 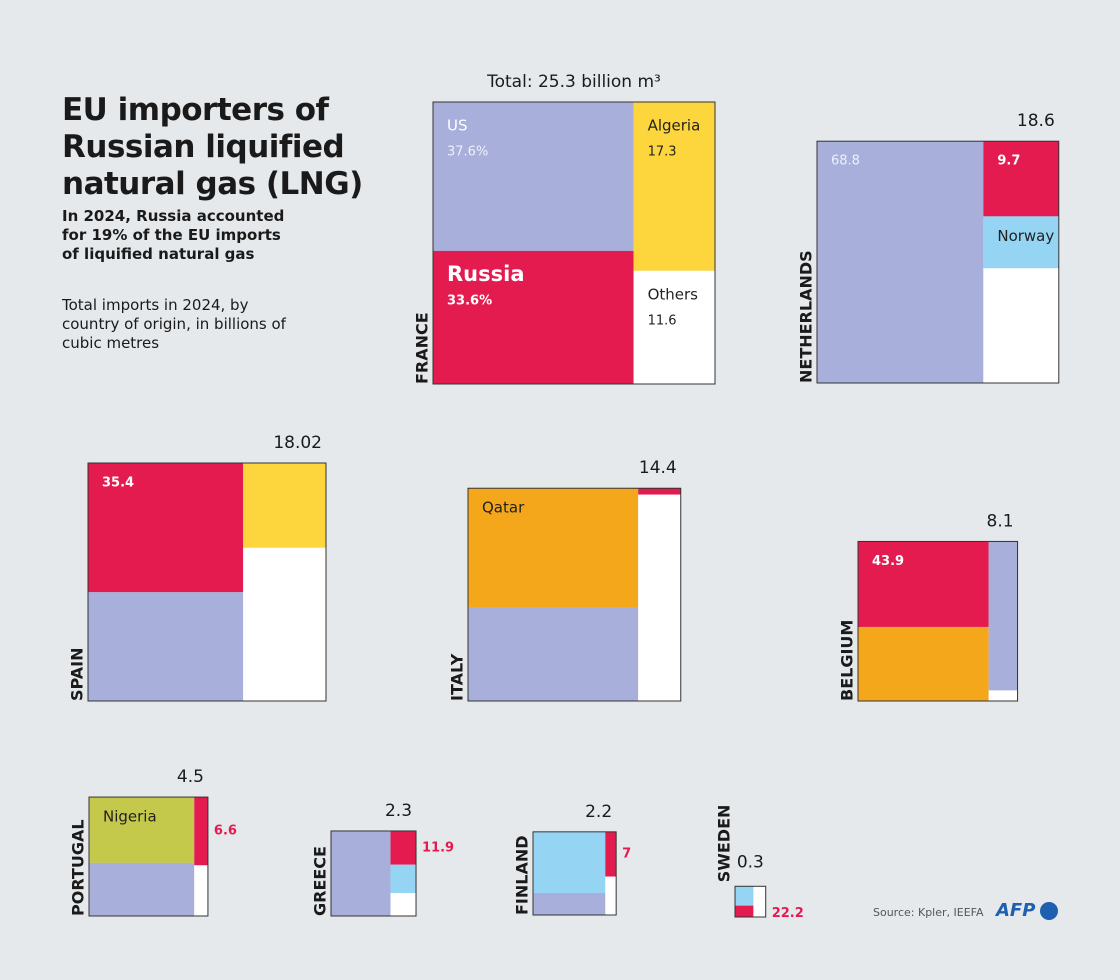 What do you see at coordinates (190, 777) in the screenshot?
I see `total-label: 4.5` at bounding box center [190, 777].